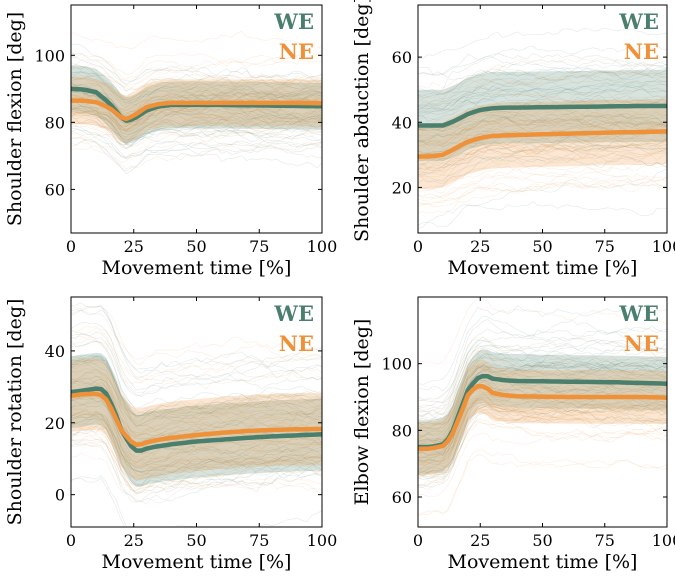 This screenshot has height=576, width=675. I want to click on y-tick-label: 80, so click(55, 122).